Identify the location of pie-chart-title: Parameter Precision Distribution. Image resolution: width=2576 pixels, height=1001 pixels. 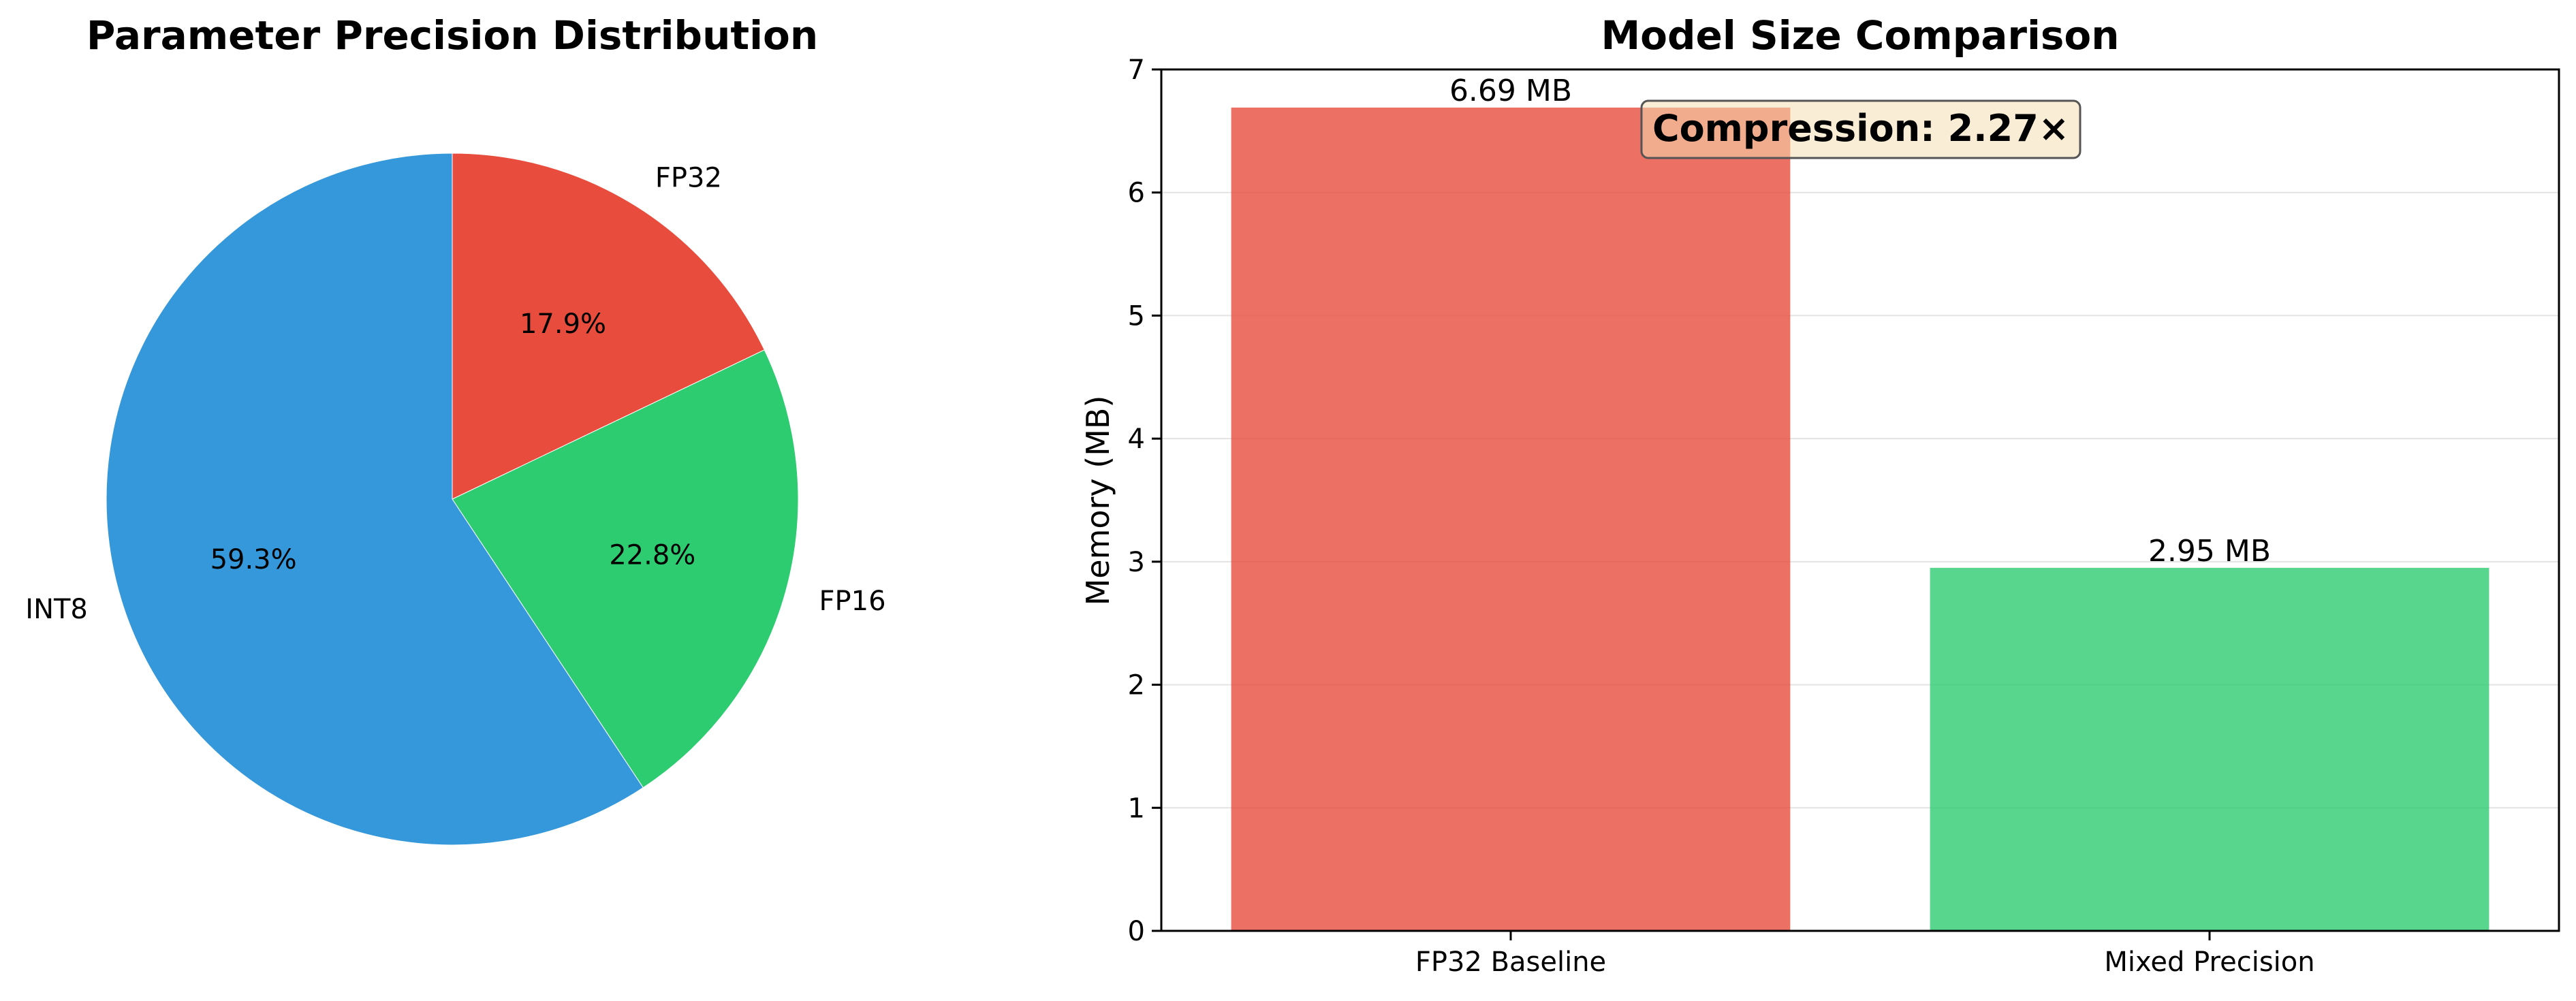
(452, 35).